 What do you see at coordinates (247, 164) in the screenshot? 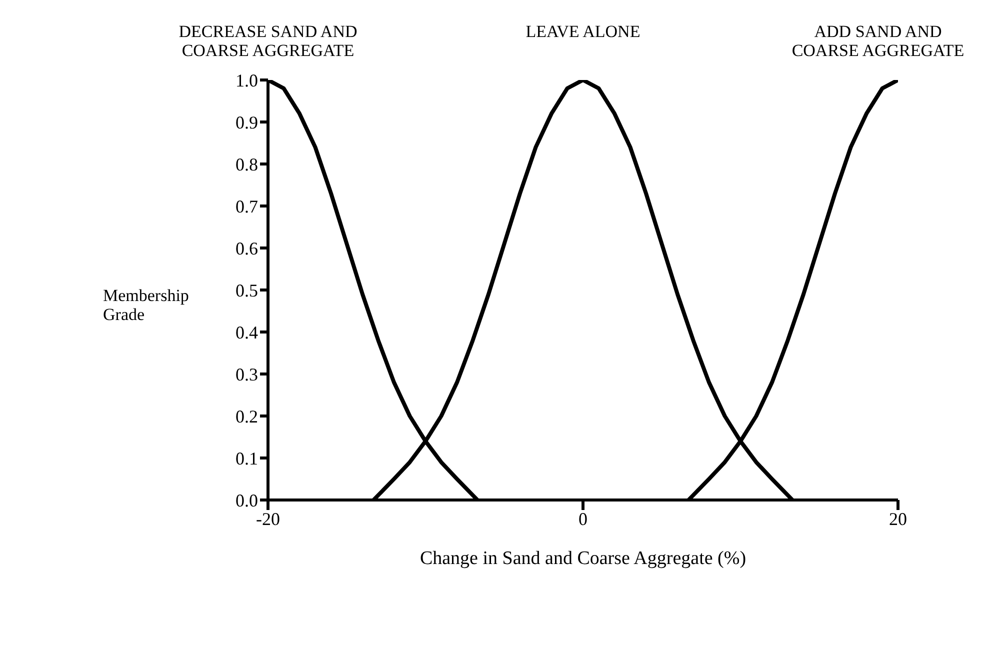
I see `y-tick-label: 0.8` at bounding box center [247, 164].